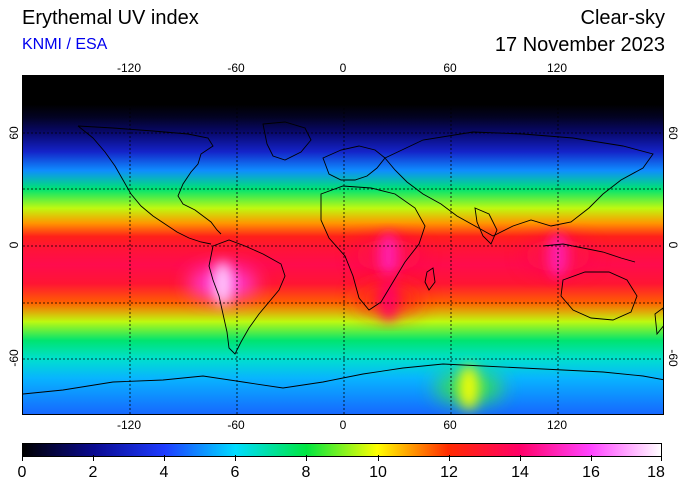 The image size is (688, 490). What do you see at coordinates (520, 472) in the screenshot?
I see `colorbar-label: 14` at bounding box center [520, 472].